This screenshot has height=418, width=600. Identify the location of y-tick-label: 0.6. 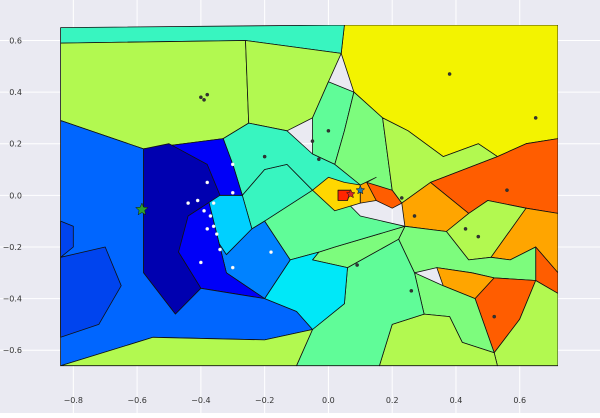
(15, 40).